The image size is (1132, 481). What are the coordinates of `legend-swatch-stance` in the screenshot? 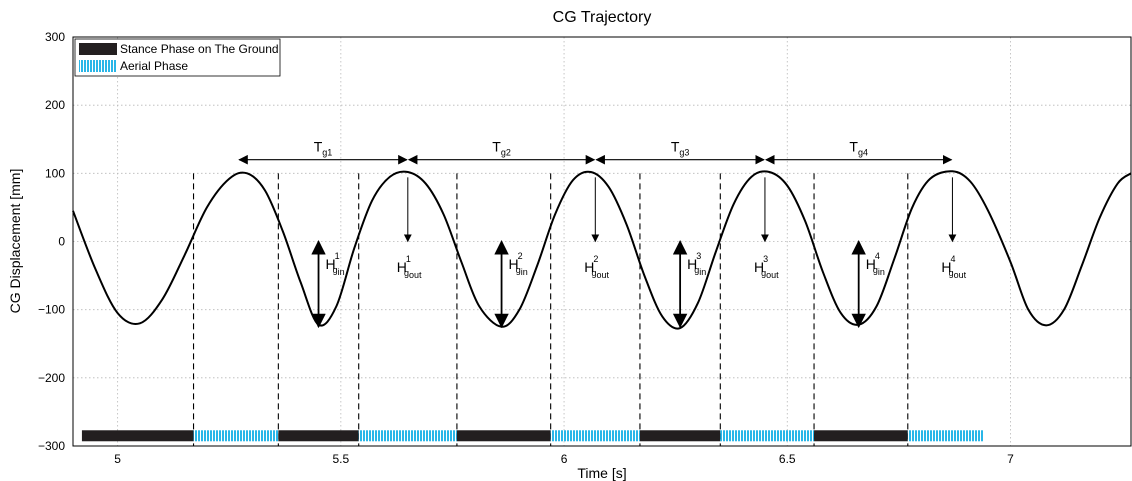 It's located at (98, 49).